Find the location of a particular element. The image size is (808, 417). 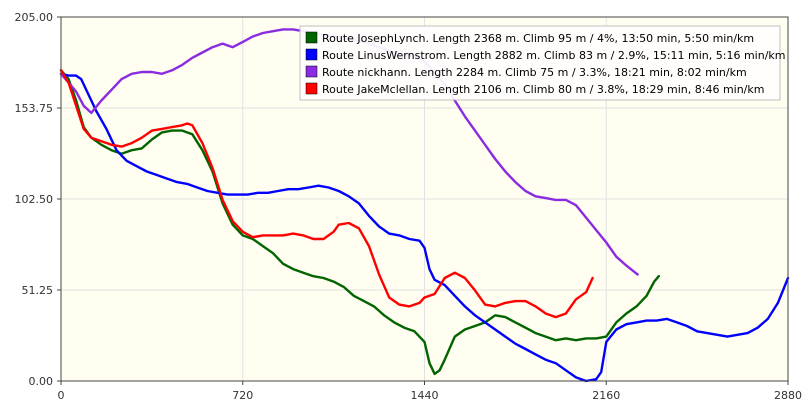

x-tick-label: 2160 is located at coordinates (606, 395).